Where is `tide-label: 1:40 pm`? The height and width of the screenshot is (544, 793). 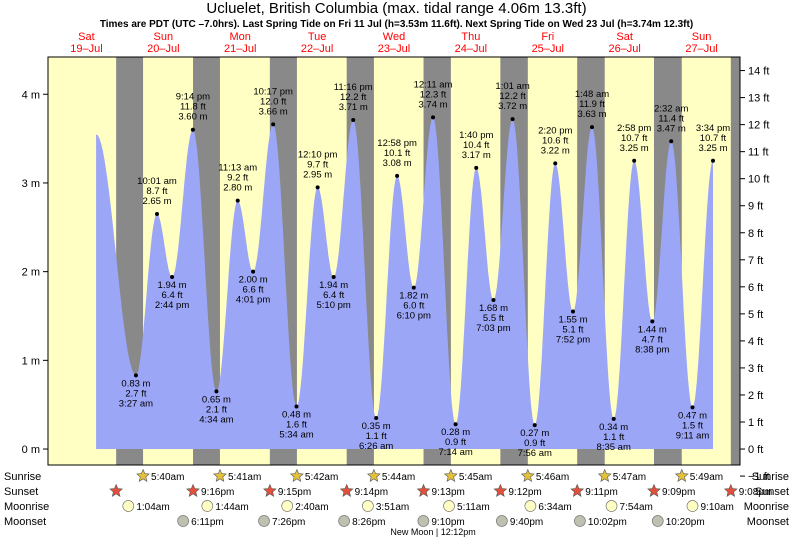
tide-label: 1:40 pm is located at coordinates (476, 135).